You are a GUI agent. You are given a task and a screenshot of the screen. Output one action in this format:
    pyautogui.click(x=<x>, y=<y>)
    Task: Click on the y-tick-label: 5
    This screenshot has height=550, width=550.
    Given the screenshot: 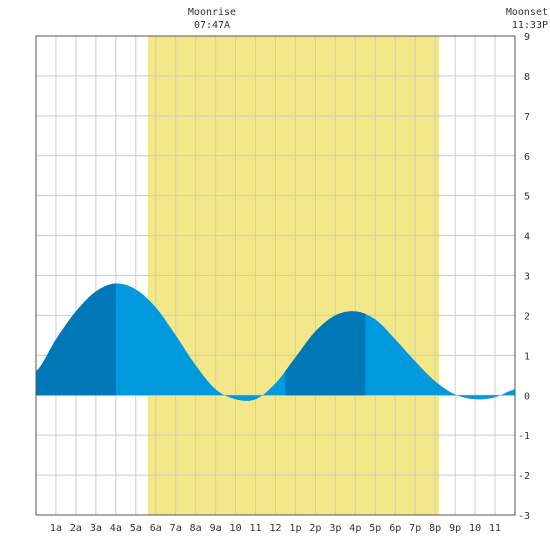 What is the action you would take?
    pyautogui.click(x=527, y=197)
    